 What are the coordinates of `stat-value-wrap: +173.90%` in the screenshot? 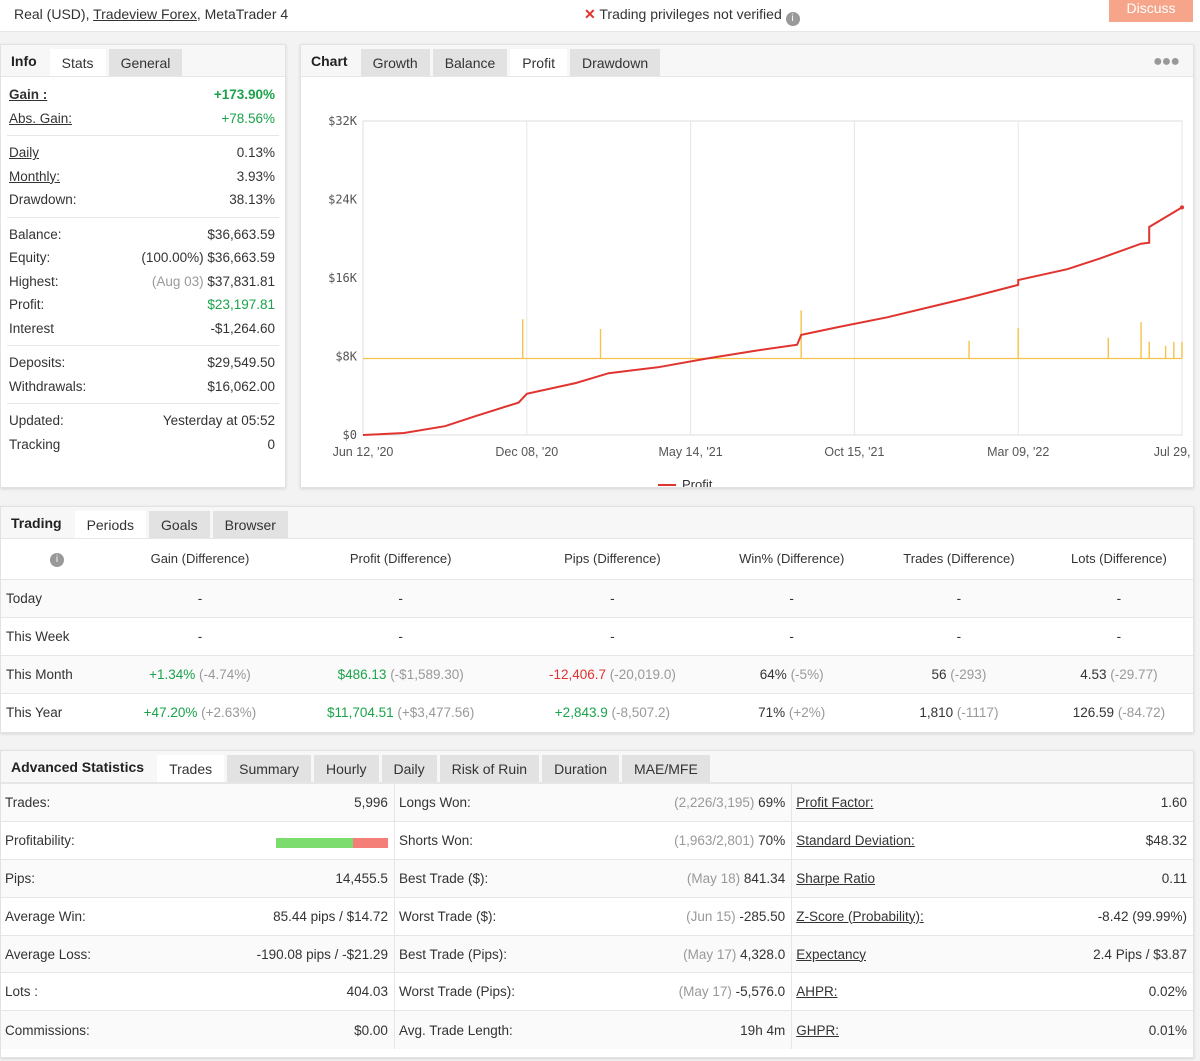 It's located at (244, 94).